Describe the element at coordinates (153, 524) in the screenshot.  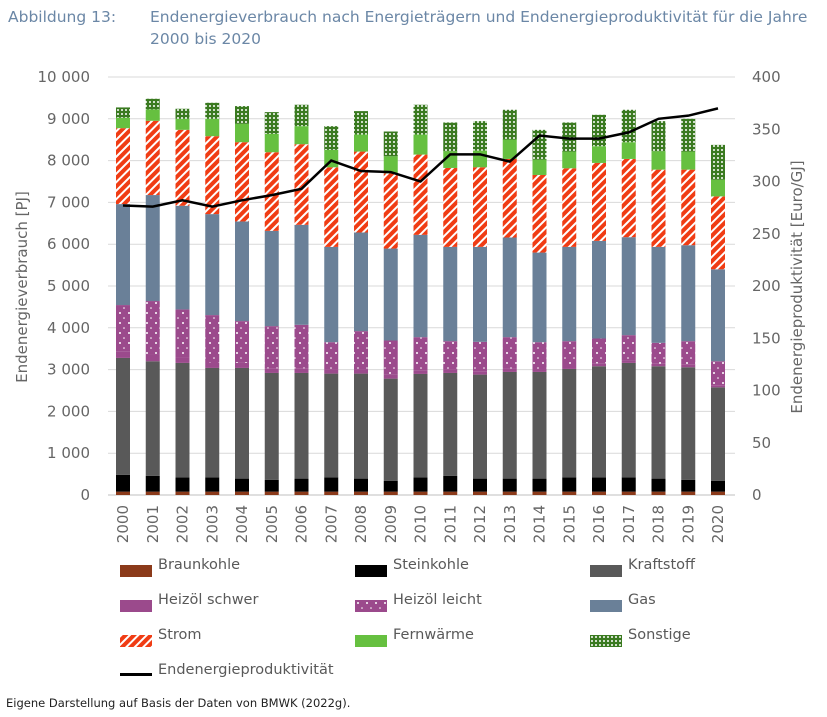
I see `x-tick-label: 2001` at that location.